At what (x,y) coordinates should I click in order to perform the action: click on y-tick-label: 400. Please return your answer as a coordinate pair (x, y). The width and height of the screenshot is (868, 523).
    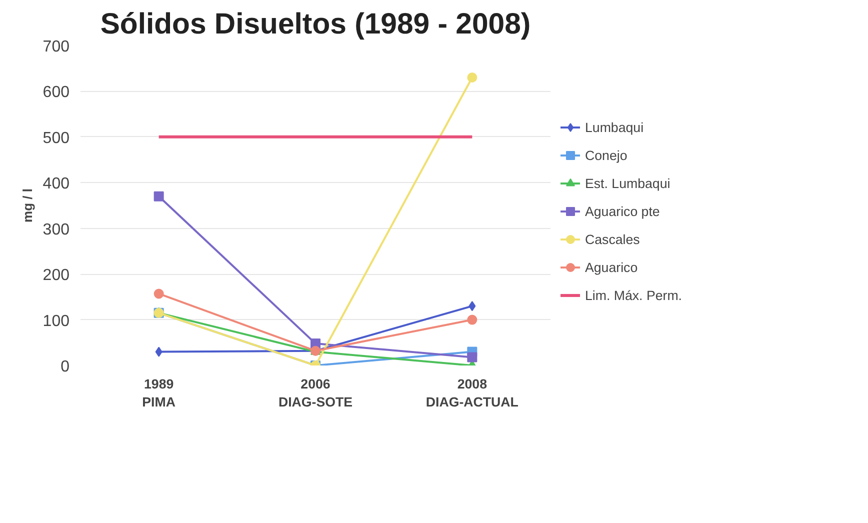
    Looking at the image, I should click on (56, 184).